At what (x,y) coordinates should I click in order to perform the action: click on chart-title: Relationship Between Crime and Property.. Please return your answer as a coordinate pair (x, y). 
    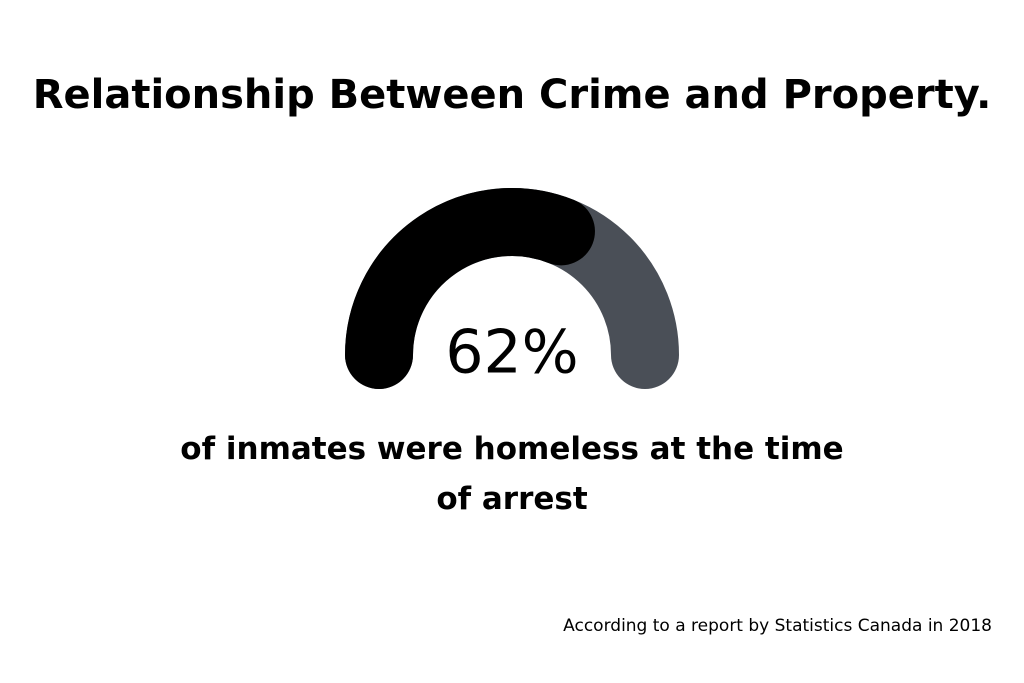
    Looking at the image, I should click on (512, 95).